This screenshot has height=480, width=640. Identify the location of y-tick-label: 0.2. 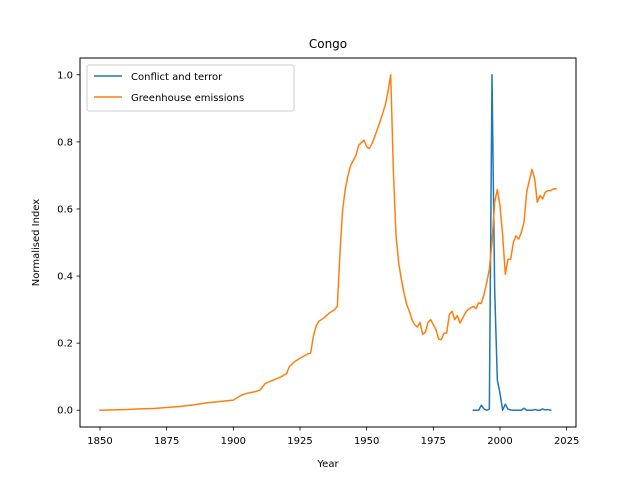
(65, 344).